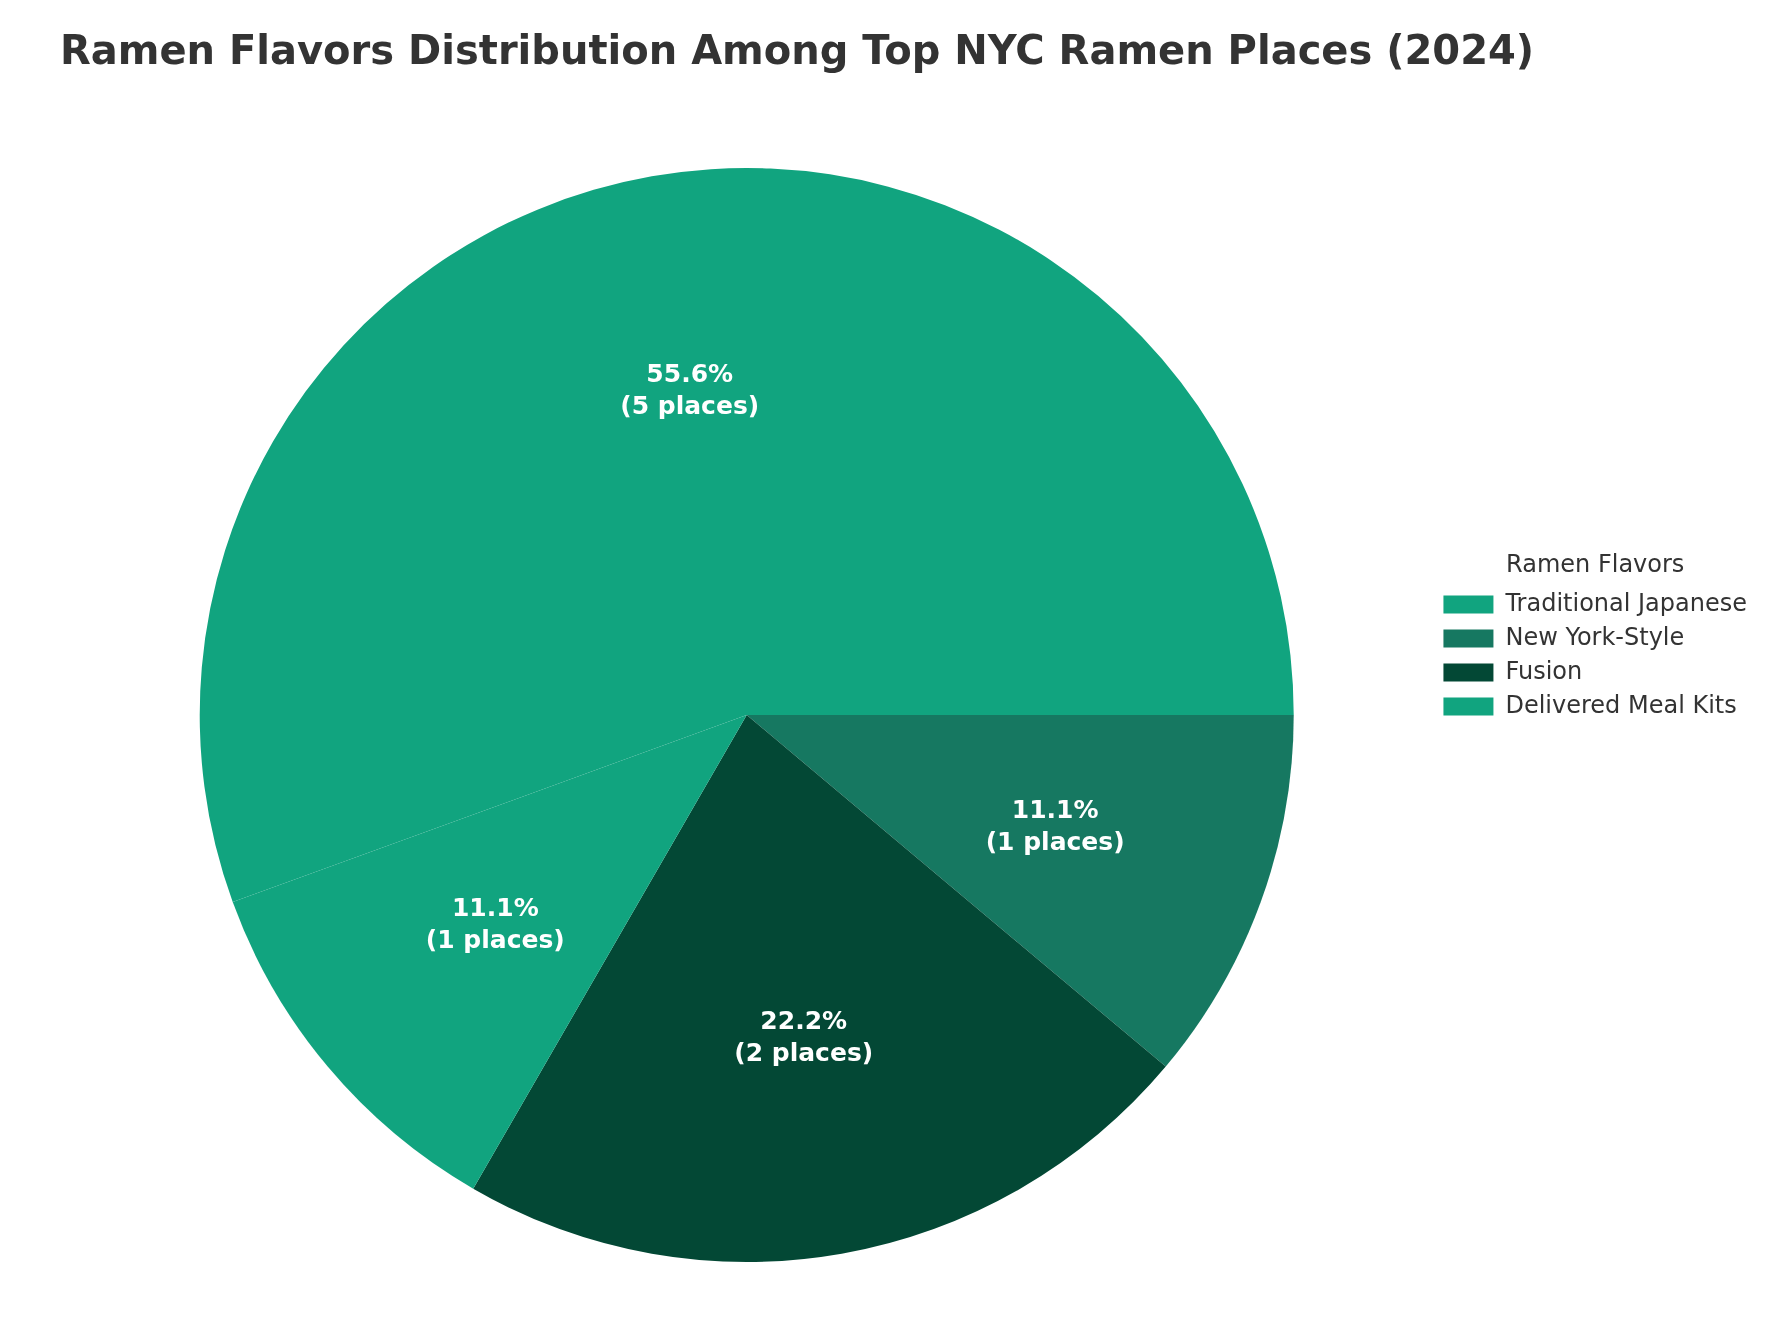 The image size is (1777, 1322). Describe the element at coordinates (804, 1036) in the screenshot. I see `data-label: 22.2% (2 places)` at that location.